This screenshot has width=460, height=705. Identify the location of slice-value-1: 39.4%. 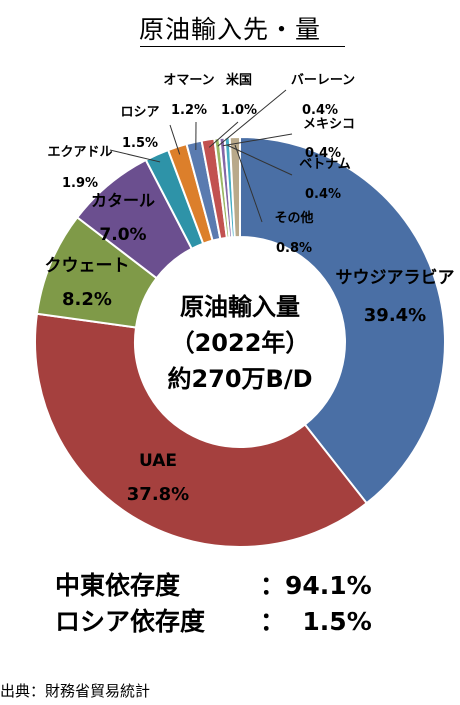
(395, 315).